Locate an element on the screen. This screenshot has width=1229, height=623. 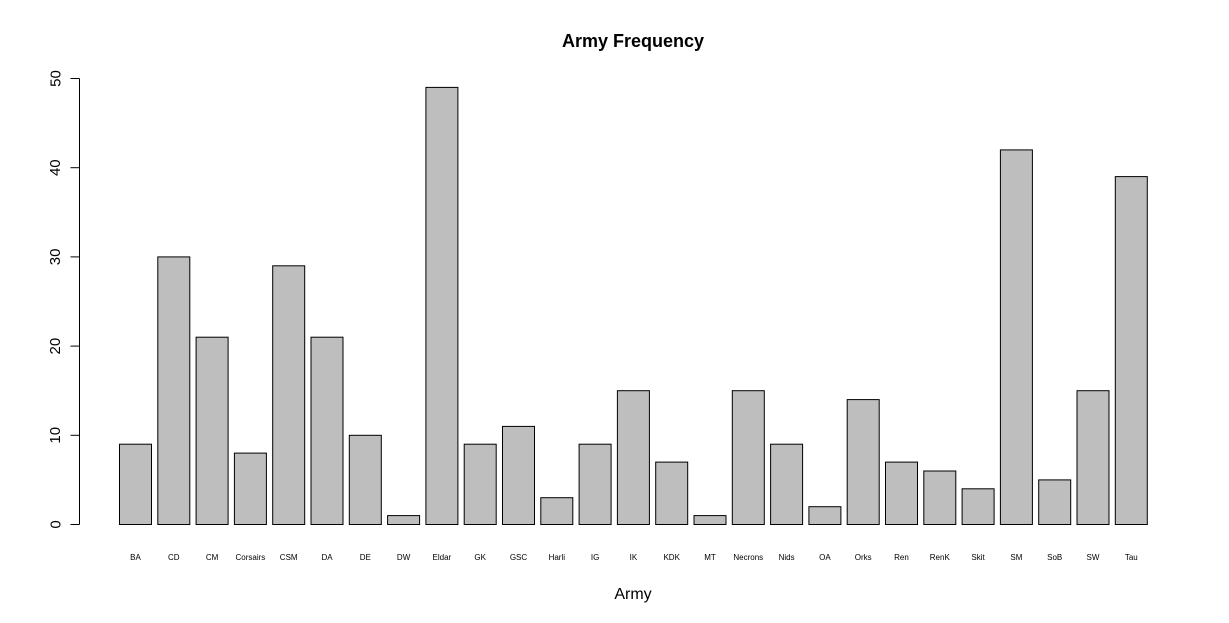
x-tick-label: DE is located at coordinates (365, 557).